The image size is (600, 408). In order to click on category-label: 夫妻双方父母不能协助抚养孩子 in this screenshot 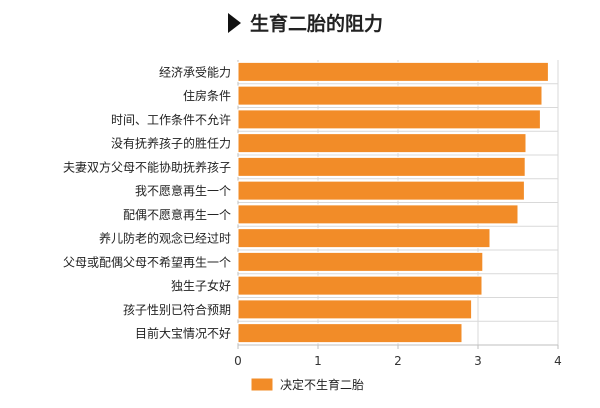, I will do `click(147, 166)`.